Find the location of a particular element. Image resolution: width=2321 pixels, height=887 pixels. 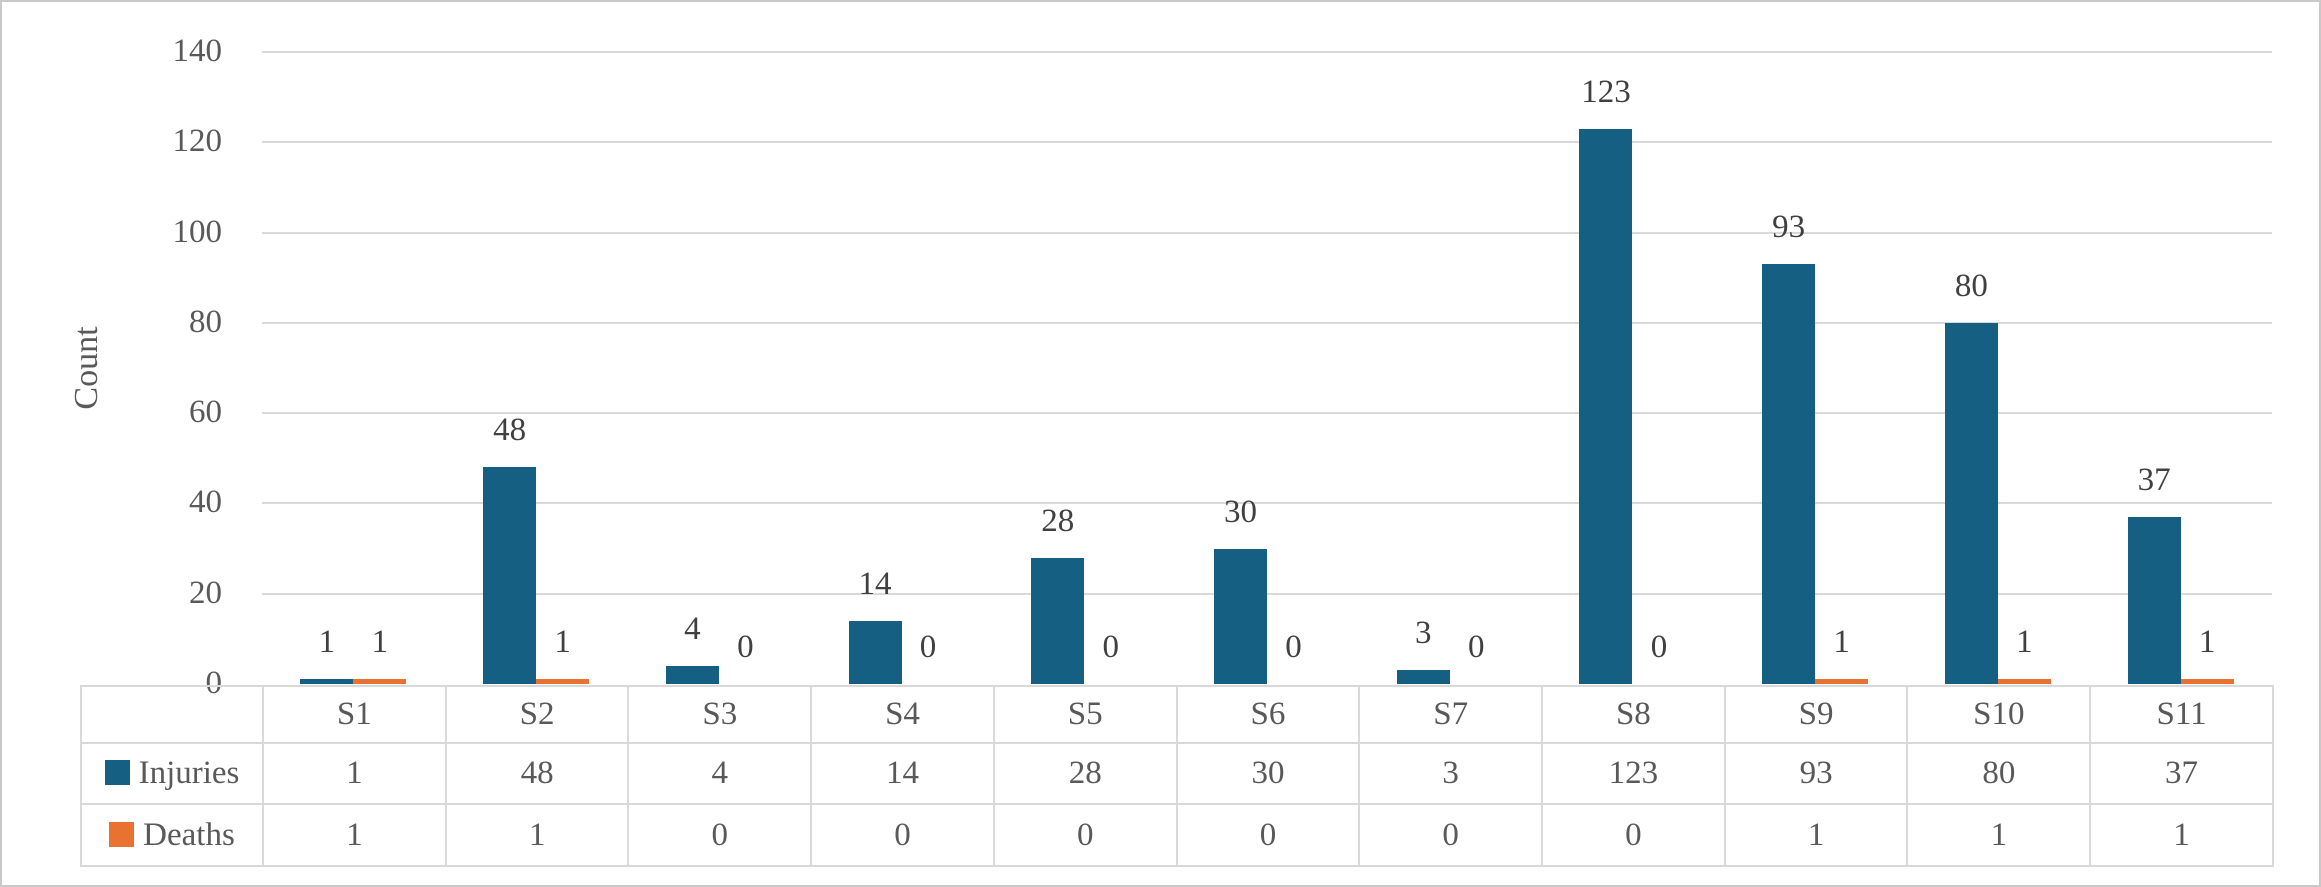

deaths-bar-s10 is located at coordinates (2024, 681).